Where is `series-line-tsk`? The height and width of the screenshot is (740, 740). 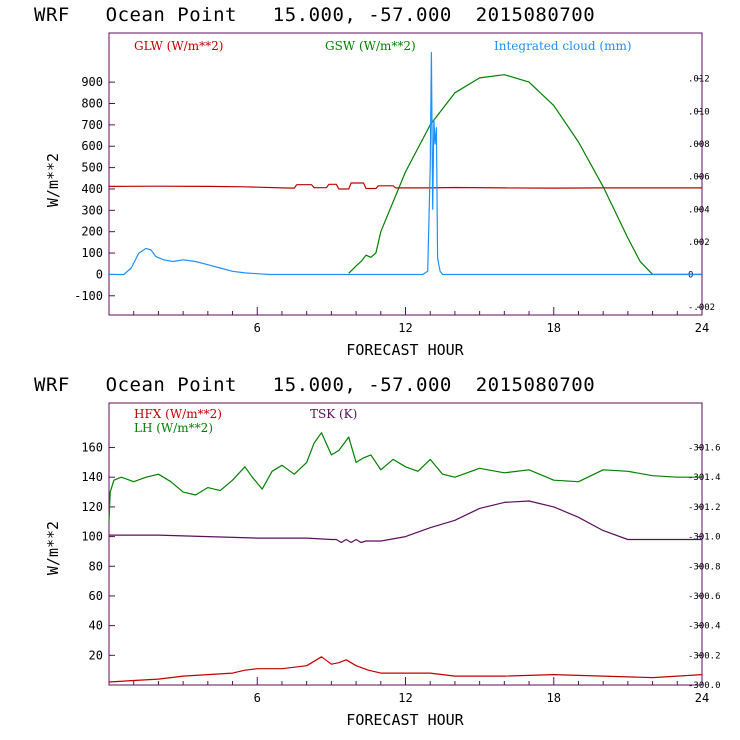
series-line-tsk is located at coordinates (405, 522).